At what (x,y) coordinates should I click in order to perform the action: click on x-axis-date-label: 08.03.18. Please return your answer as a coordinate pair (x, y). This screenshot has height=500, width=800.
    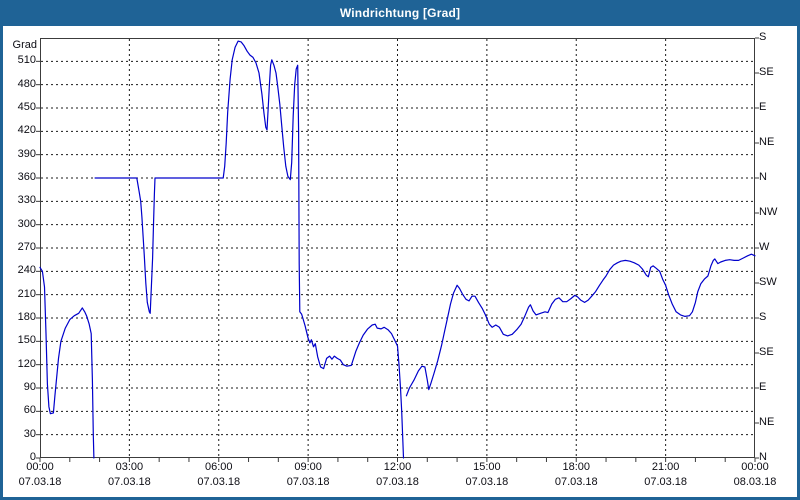
    Looking at the image, I should click on (755, 482).